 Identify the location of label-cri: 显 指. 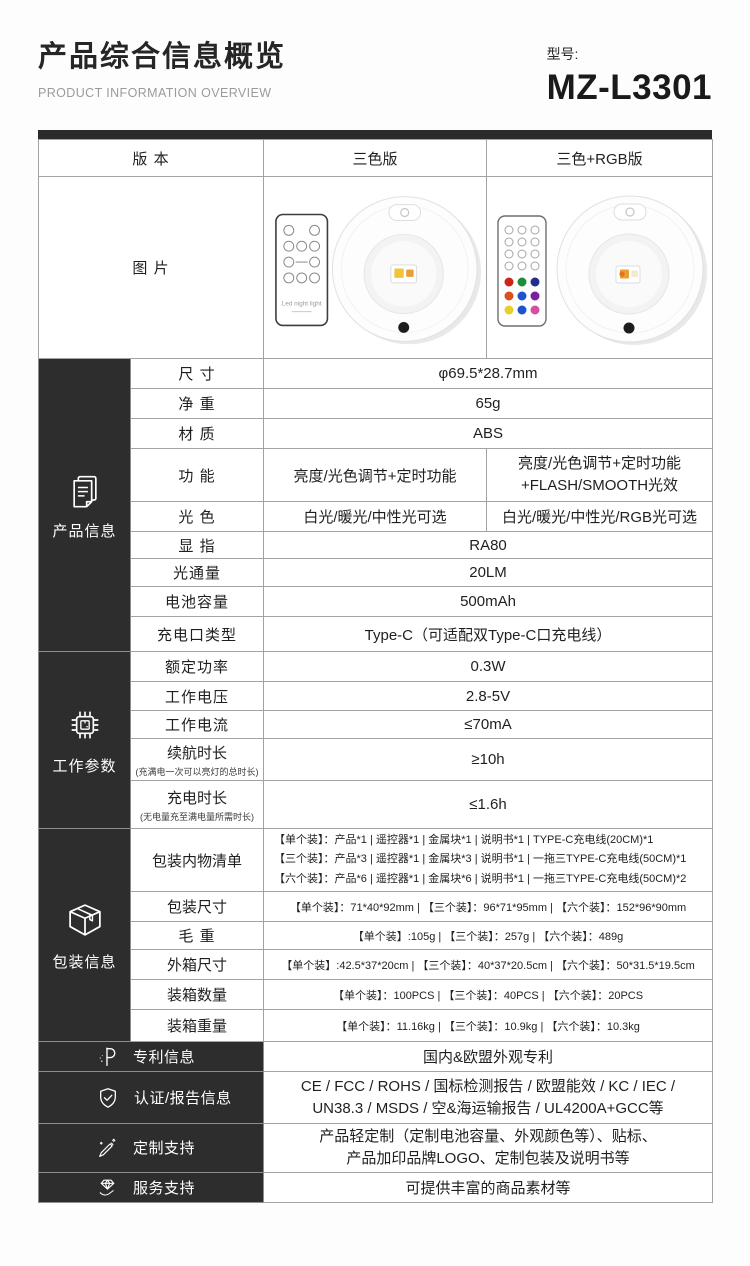
(197, 545).